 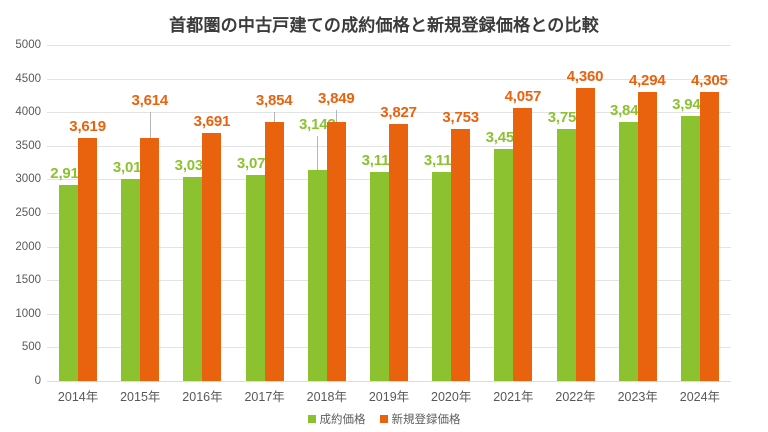 What do you see at coordinates (264, 397) in the screenshot?
I see `x-axis-tick-label: 2017年` at bounding box center [264, 397].